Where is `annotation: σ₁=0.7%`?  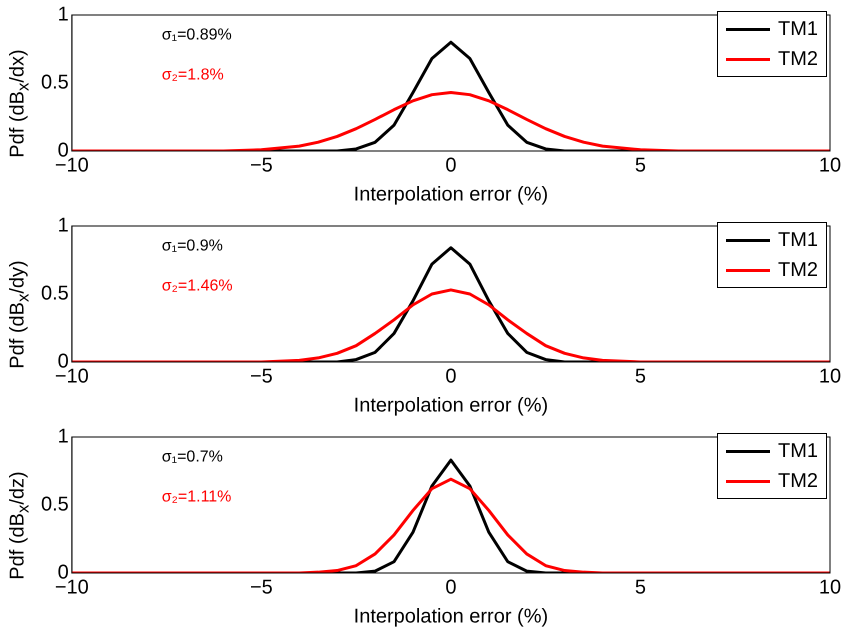 annotation: σ₁=0.7% is located at coordinates (192, 457).